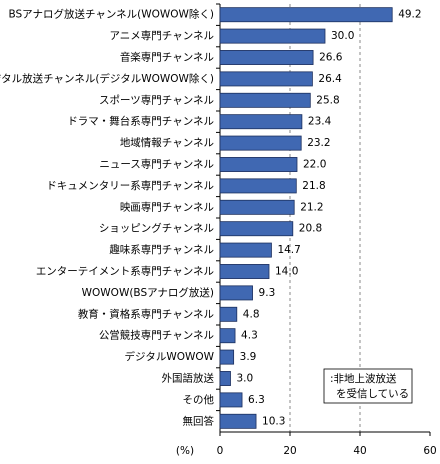  Describe the element at coordinates (409, 15) in the screenshot. I see `value-label: 49.2` at that location.